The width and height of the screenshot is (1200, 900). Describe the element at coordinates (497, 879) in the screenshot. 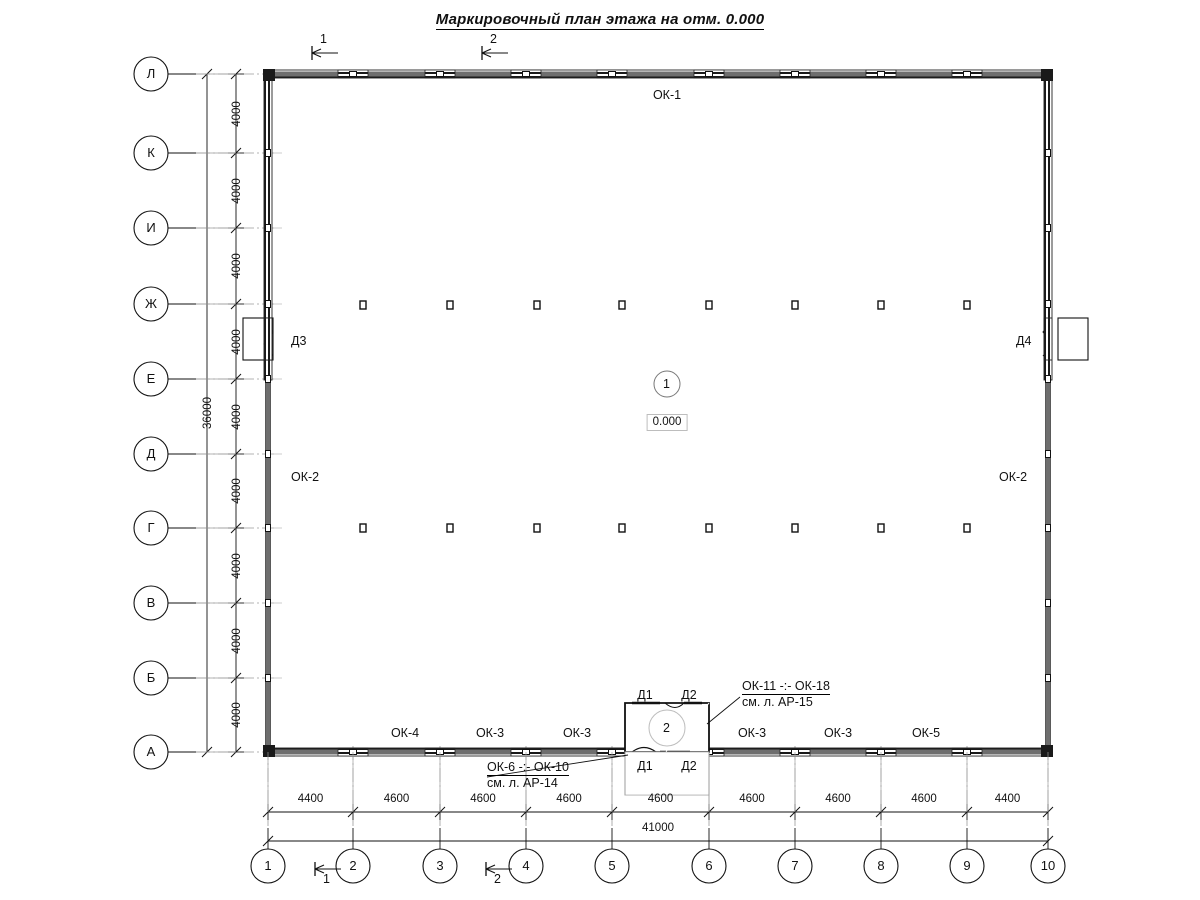

I see `section-mark-bottom-2: 2` at that location.